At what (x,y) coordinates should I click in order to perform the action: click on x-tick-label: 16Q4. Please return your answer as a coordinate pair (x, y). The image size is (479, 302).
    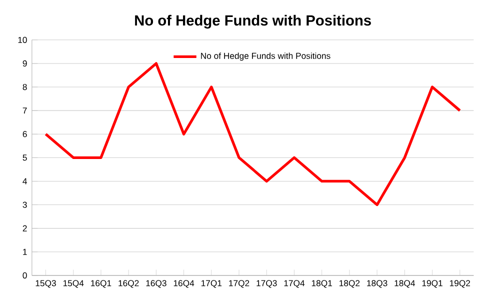
    Looking at the image, I should click on (184, 284).